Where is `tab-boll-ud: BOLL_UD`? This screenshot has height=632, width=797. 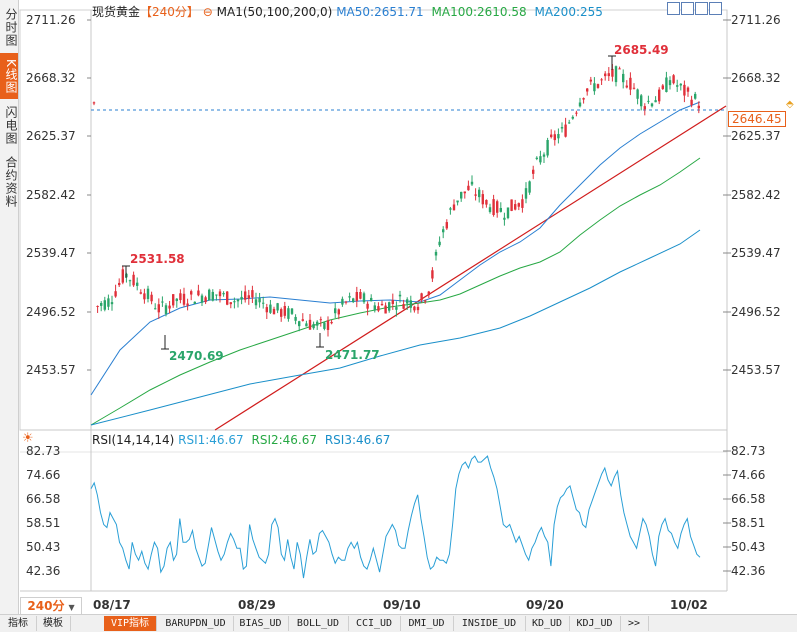
tab-boll-ud: BOLL_UD is located at coordinates (318, 623).